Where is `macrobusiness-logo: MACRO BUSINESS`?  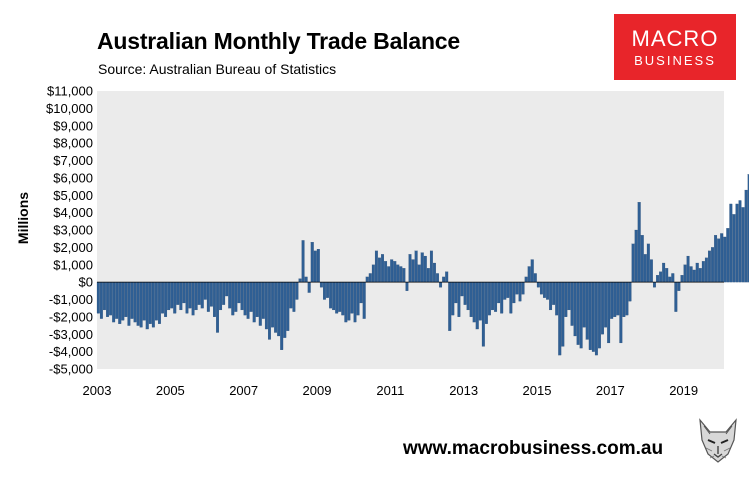
macrobusiness-logo: MACRO BUSINESS is located at coordinates (675, 47).